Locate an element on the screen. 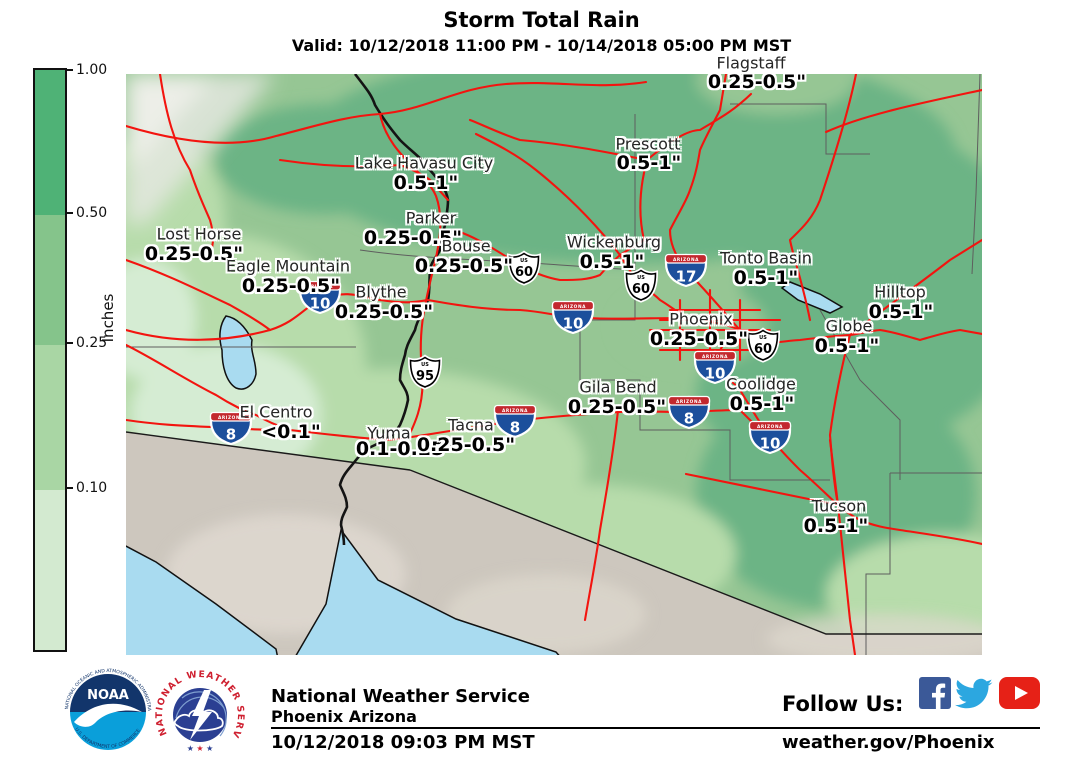 This screenshot has height=776, width=1083. roosevelt-lake is located at coordinates (812, 297).